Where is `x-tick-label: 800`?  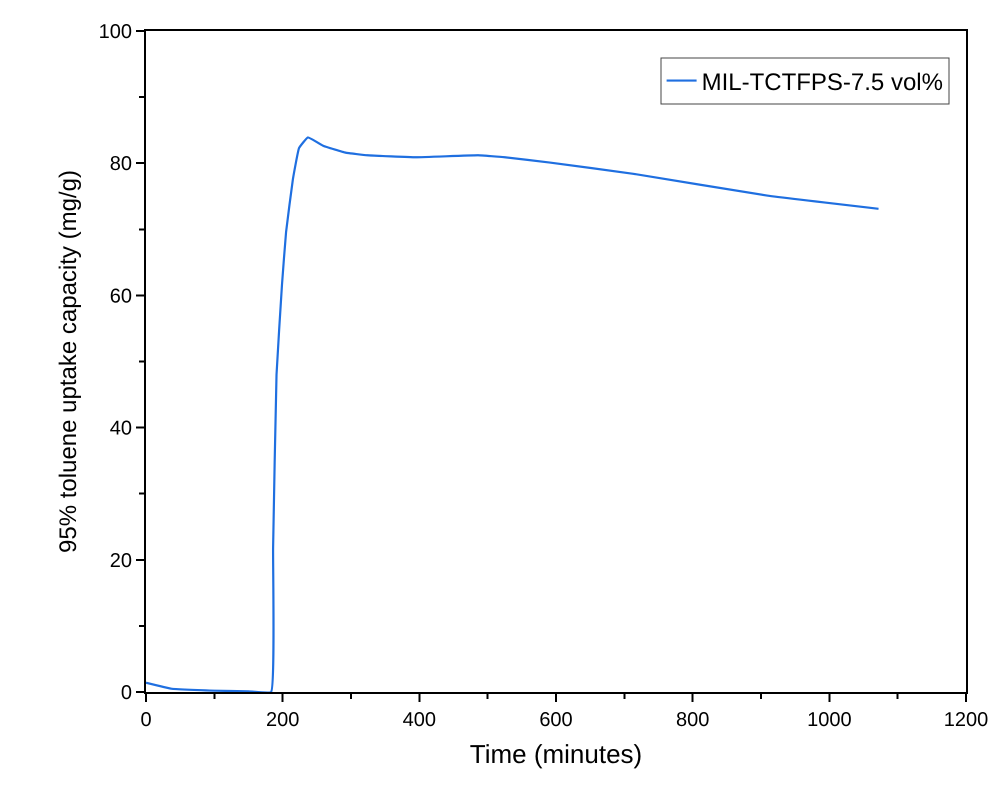
x-tick-label: 800 is located at coordinates (693, 720).